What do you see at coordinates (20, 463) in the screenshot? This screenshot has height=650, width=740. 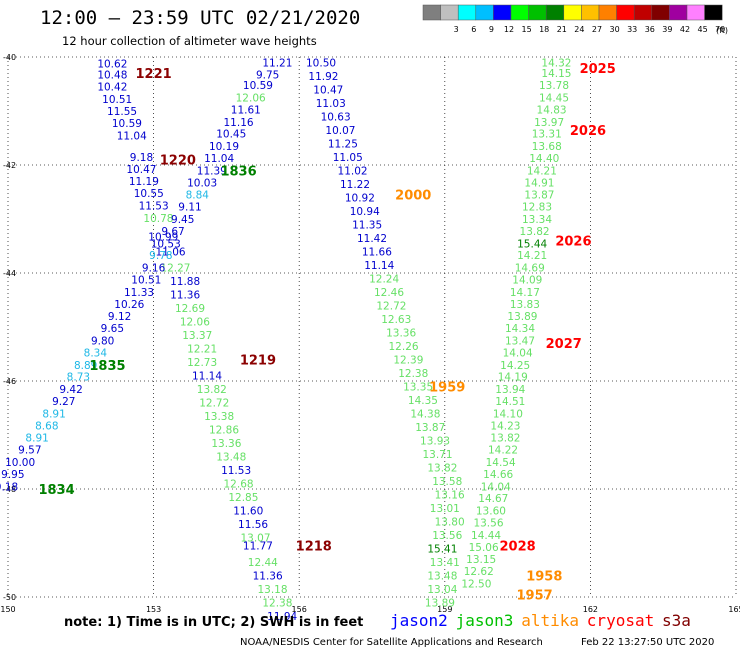 I see `swh-value: 10.00` at bounding box center [20, 463].